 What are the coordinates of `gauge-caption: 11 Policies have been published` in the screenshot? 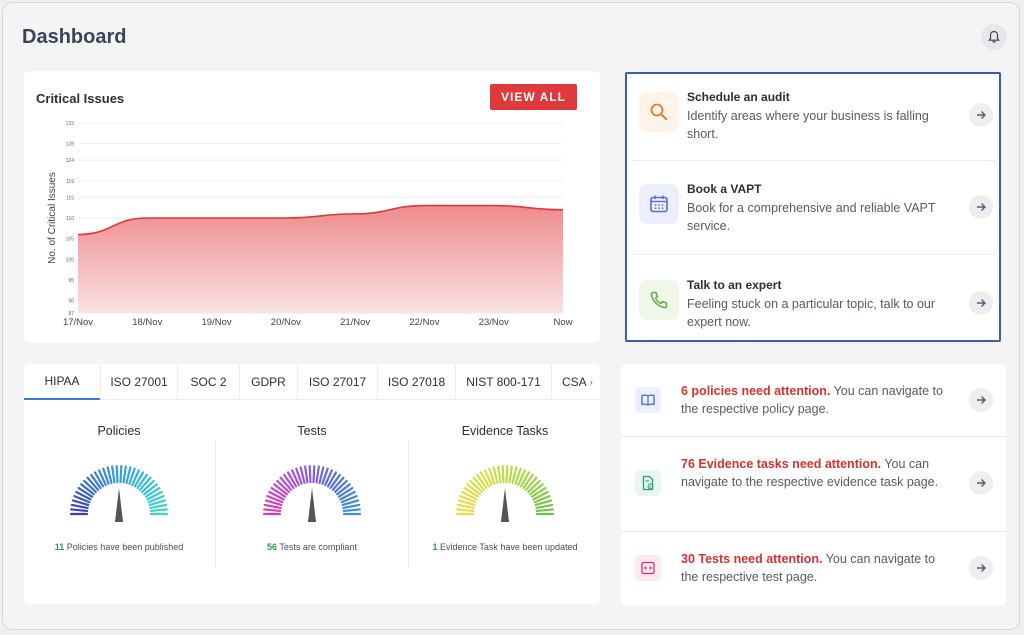 It's located at (119, 547).